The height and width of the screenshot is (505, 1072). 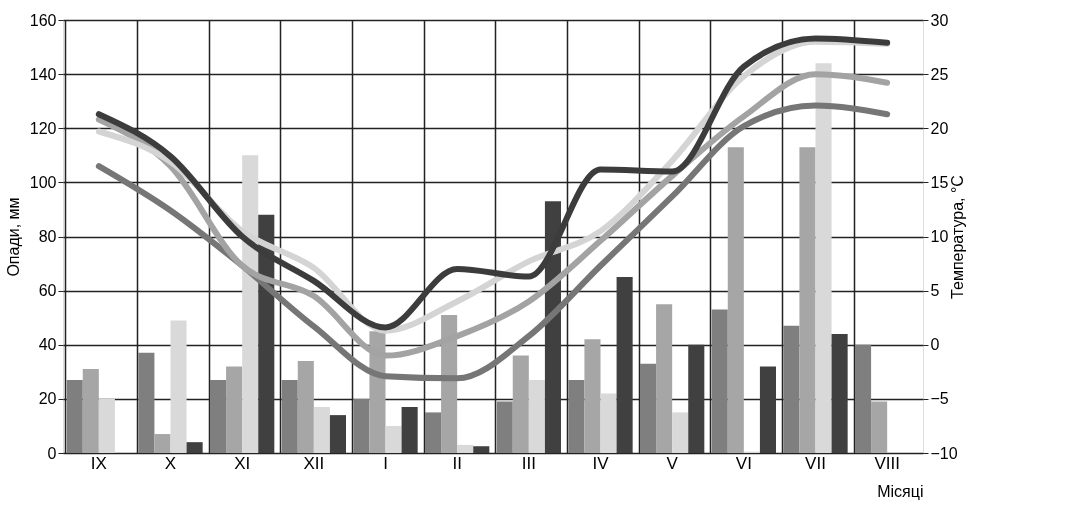 I want to click on y-tick-label: 140, so click(x=43, y=74).